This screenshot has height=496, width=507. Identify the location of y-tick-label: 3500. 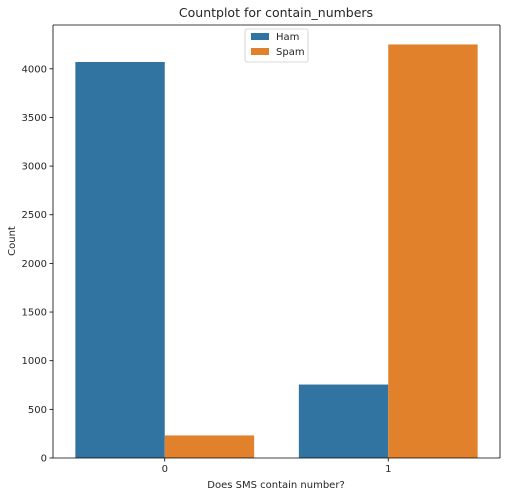
(34, 118).